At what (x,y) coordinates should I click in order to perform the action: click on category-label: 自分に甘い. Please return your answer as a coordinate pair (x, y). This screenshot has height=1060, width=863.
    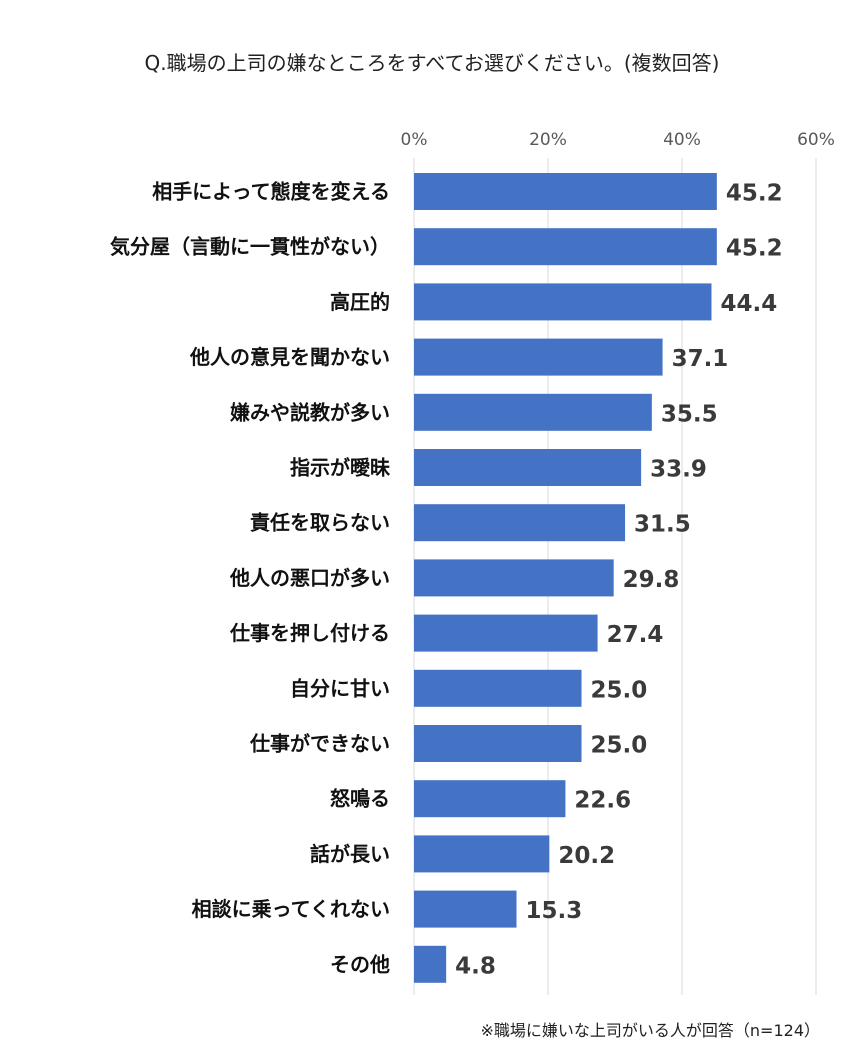
    Looking at the image, I should click on (340, 688).